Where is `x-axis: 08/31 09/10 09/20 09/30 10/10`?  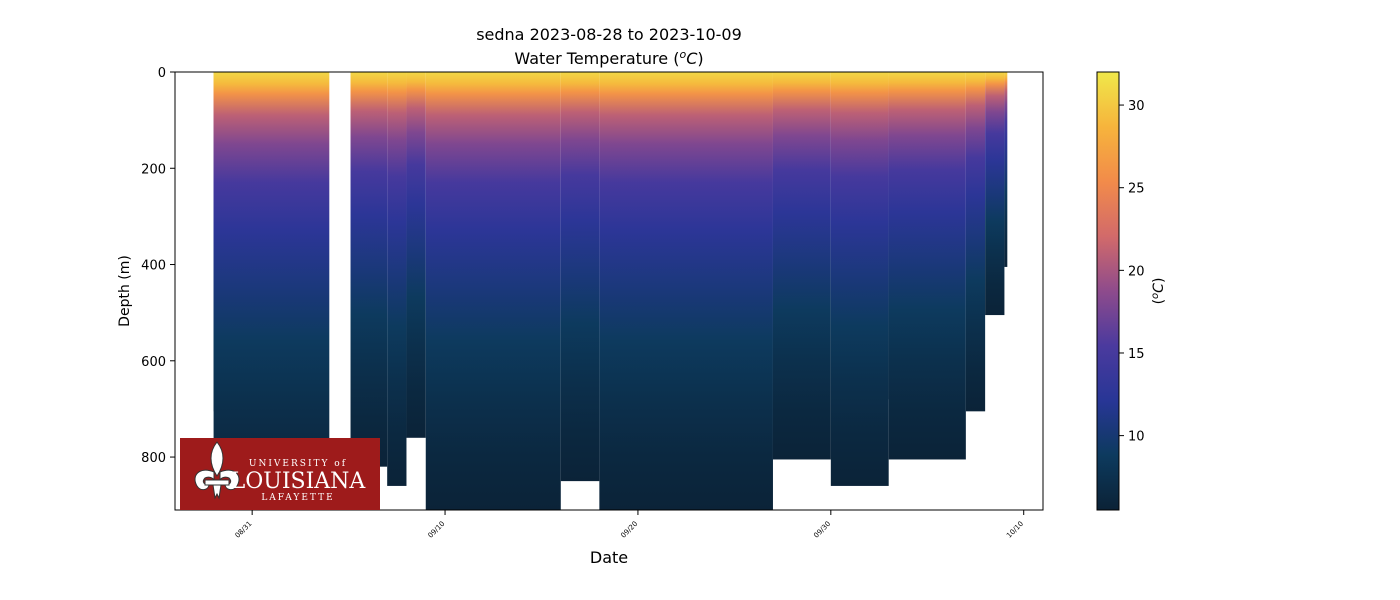 x-axis: 08/31 09/10 09/20 09/30 10/10 is located at coordinates (629, 525).